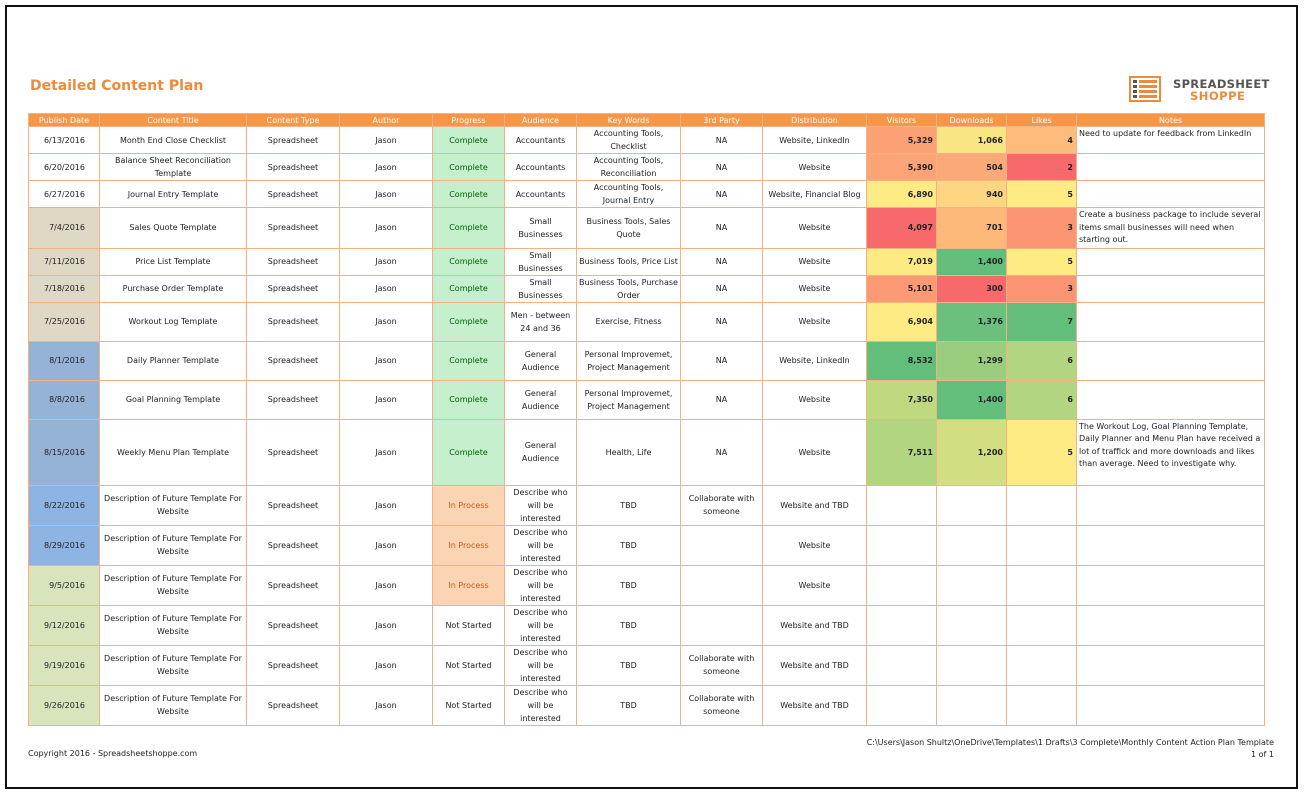  What do you see at coordinates (64, 261) in the screenshot?
I see `cell-publish-date: 7/11/2016` at bounding box center [64, 261].